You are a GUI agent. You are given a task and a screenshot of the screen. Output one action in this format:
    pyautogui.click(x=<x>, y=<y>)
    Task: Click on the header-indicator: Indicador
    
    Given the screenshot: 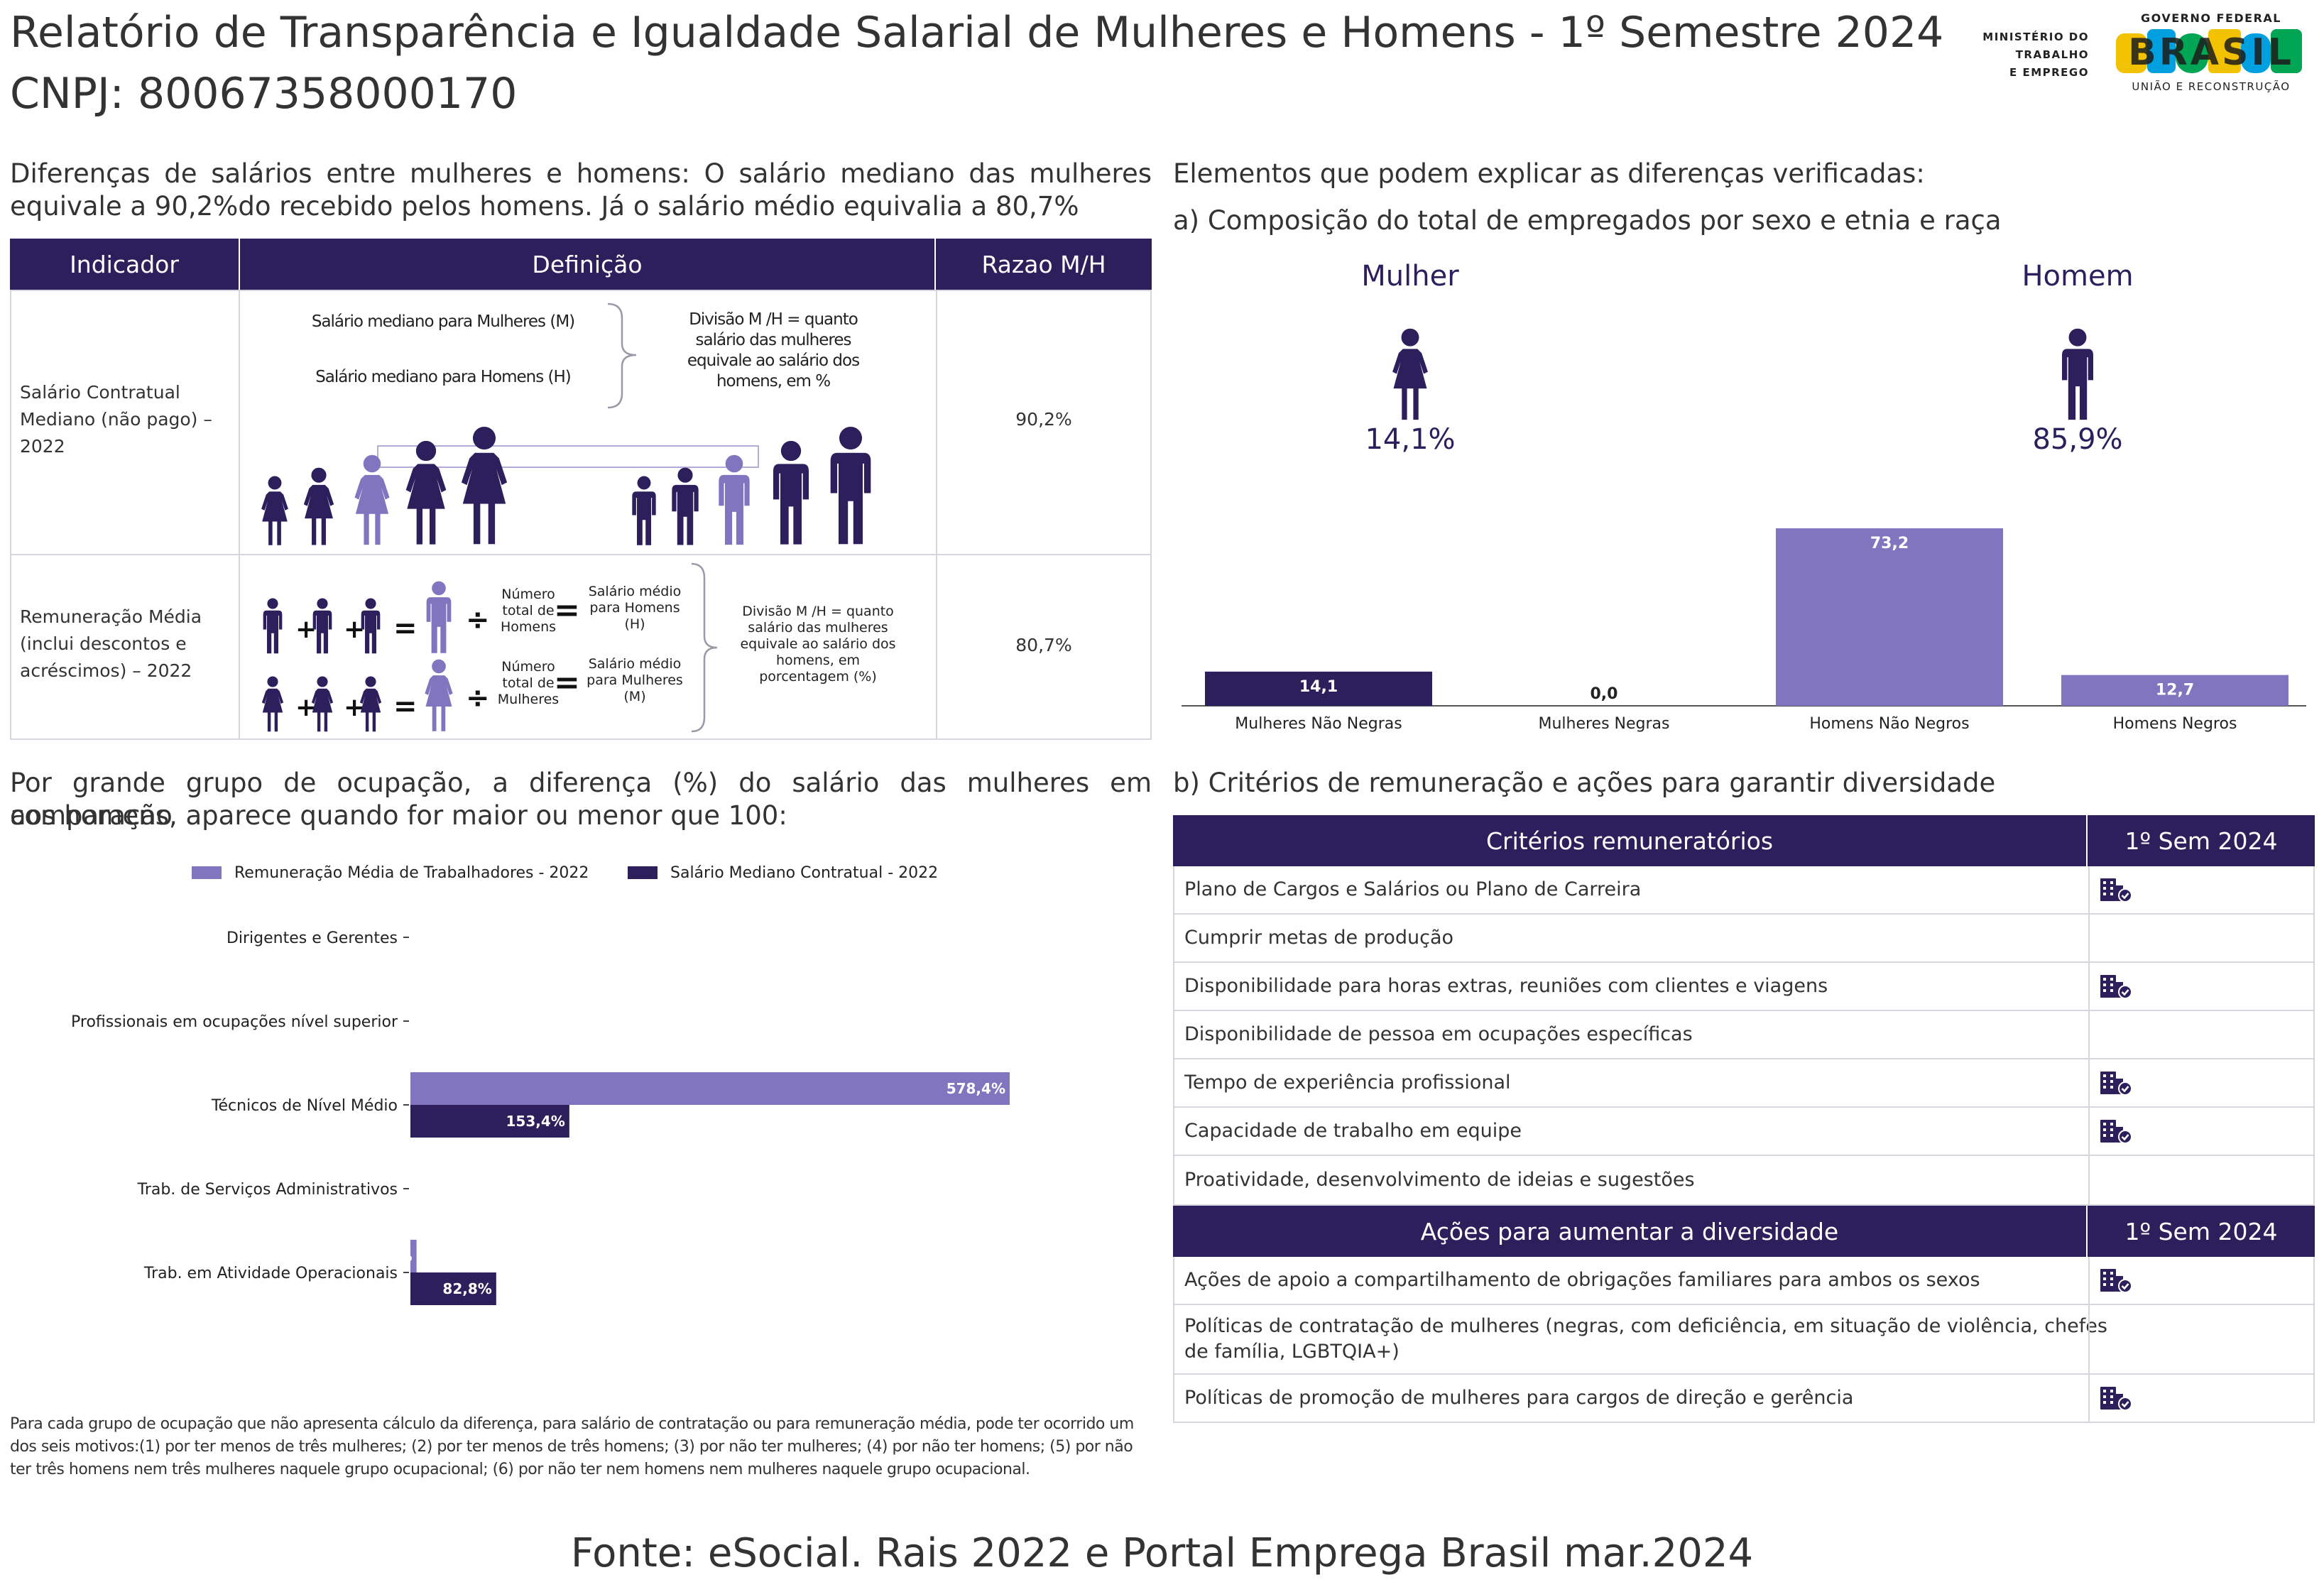 What is the action you would take?
    pyautogui.click(x=124, y=264)
    